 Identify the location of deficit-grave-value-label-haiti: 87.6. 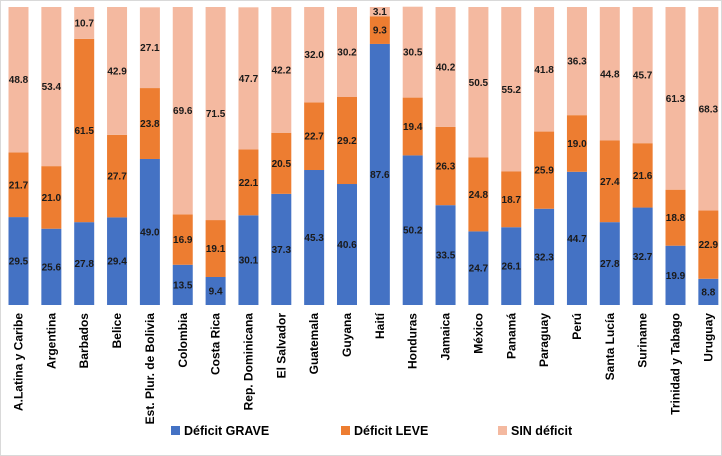
(380, 175).